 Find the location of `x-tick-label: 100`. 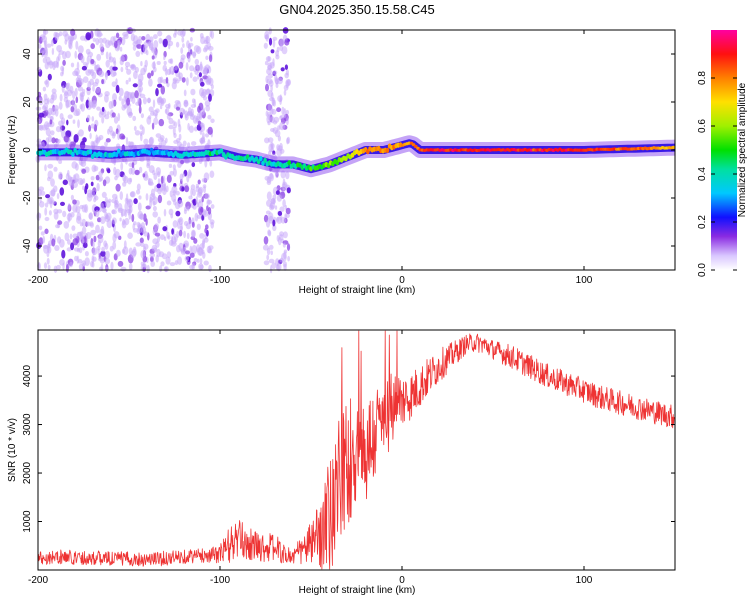

x-tick-label: 100 is located at coordinates (584, 280).